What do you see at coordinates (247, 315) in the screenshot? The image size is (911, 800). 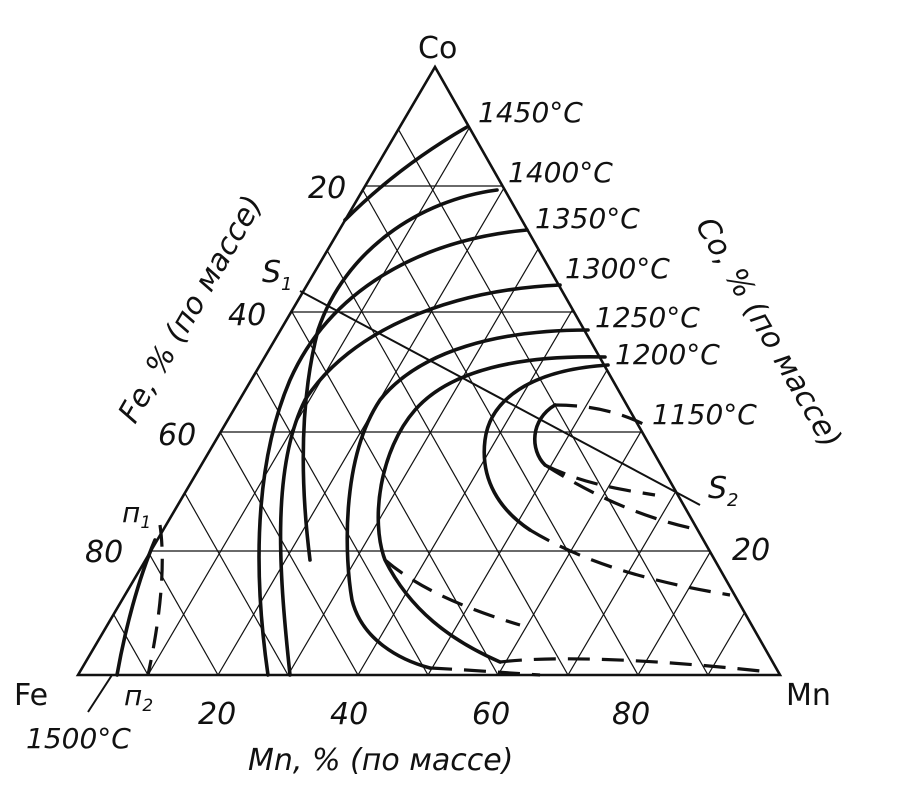 I see `tick-left-40: 40` at bounding box center [247, 315].